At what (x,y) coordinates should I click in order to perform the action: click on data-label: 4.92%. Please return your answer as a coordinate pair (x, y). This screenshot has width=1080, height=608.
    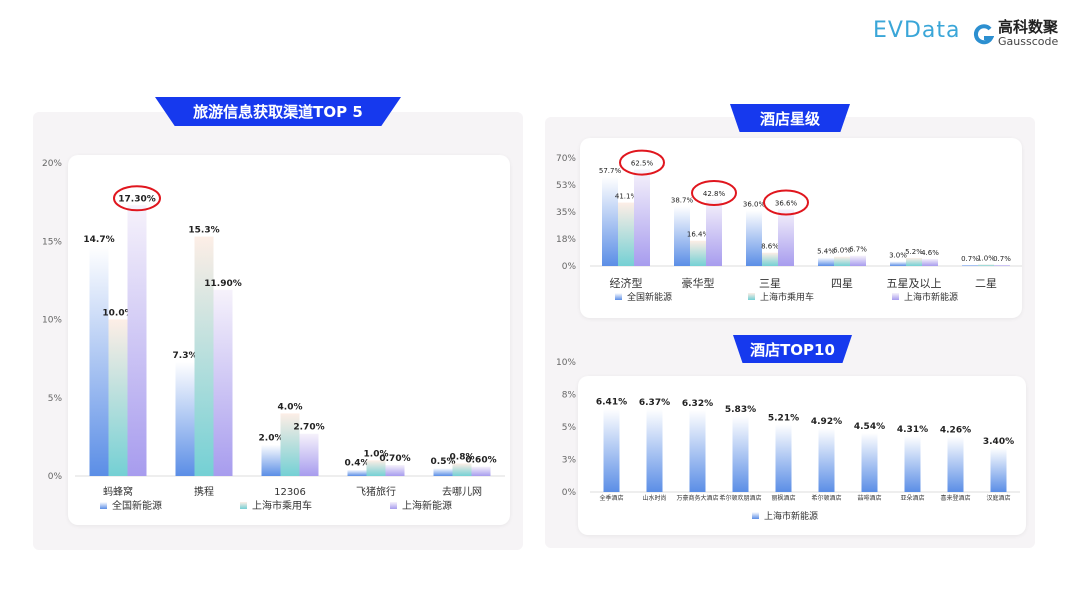
    Looking at the image, I should click on (826, 422).